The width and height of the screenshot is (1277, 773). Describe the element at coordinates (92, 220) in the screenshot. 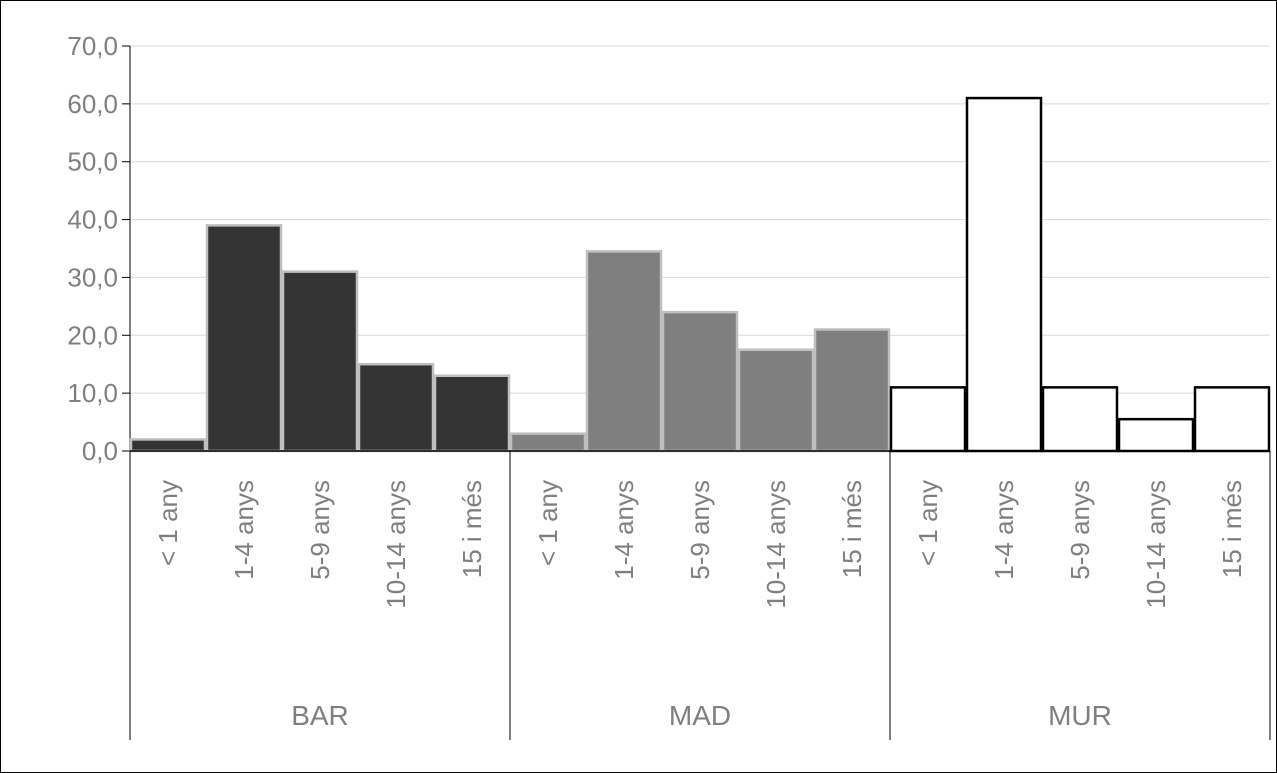

I see `y-tick-label: 40,0` at that location.